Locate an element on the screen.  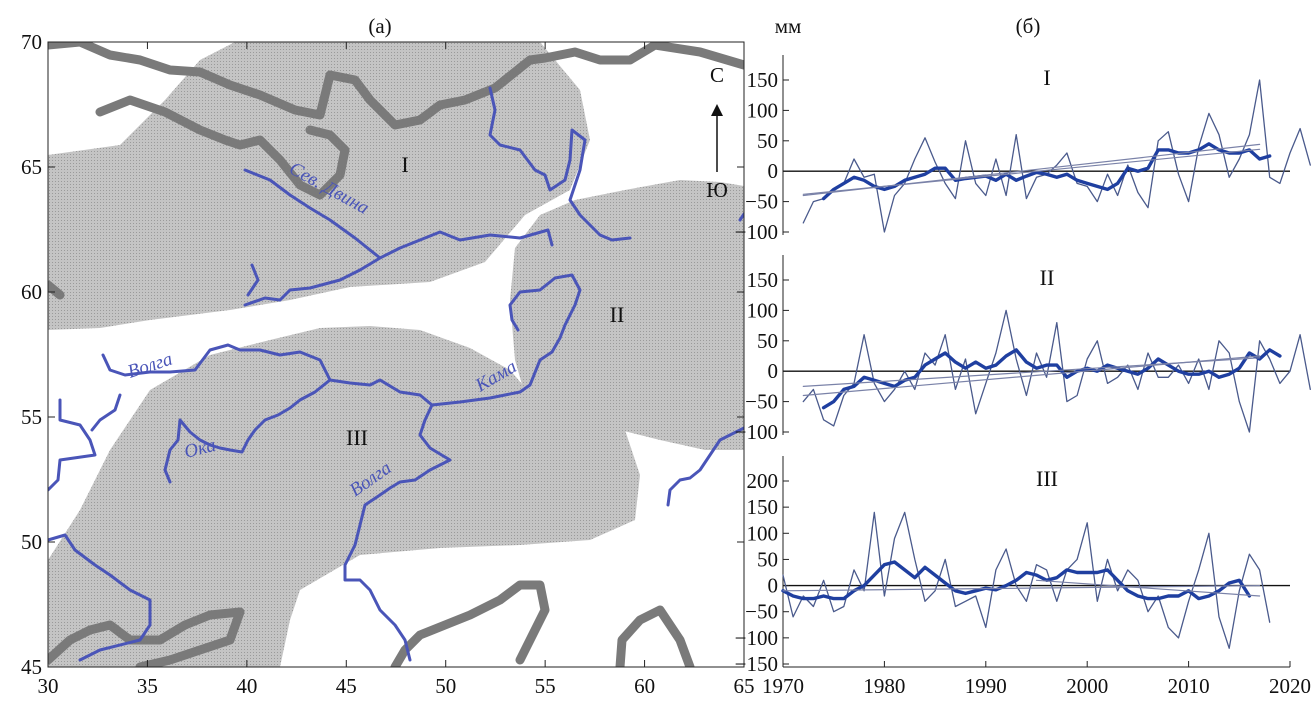
x-tick-label: 2020 is located at coordinates (1290, 686).